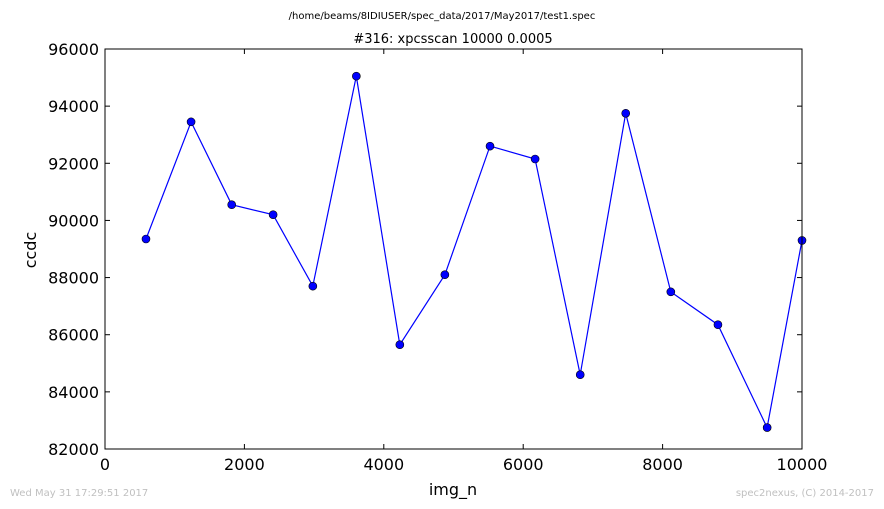  Describe the element at coordinates (105, 464) in the screenshot. I see `x-tick-label: 0` at that location.